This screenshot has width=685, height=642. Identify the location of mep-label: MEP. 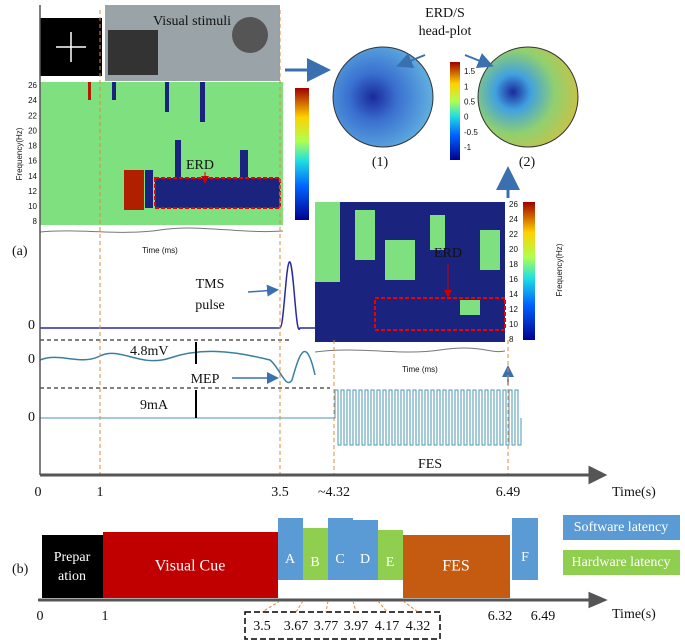
(205, 379).